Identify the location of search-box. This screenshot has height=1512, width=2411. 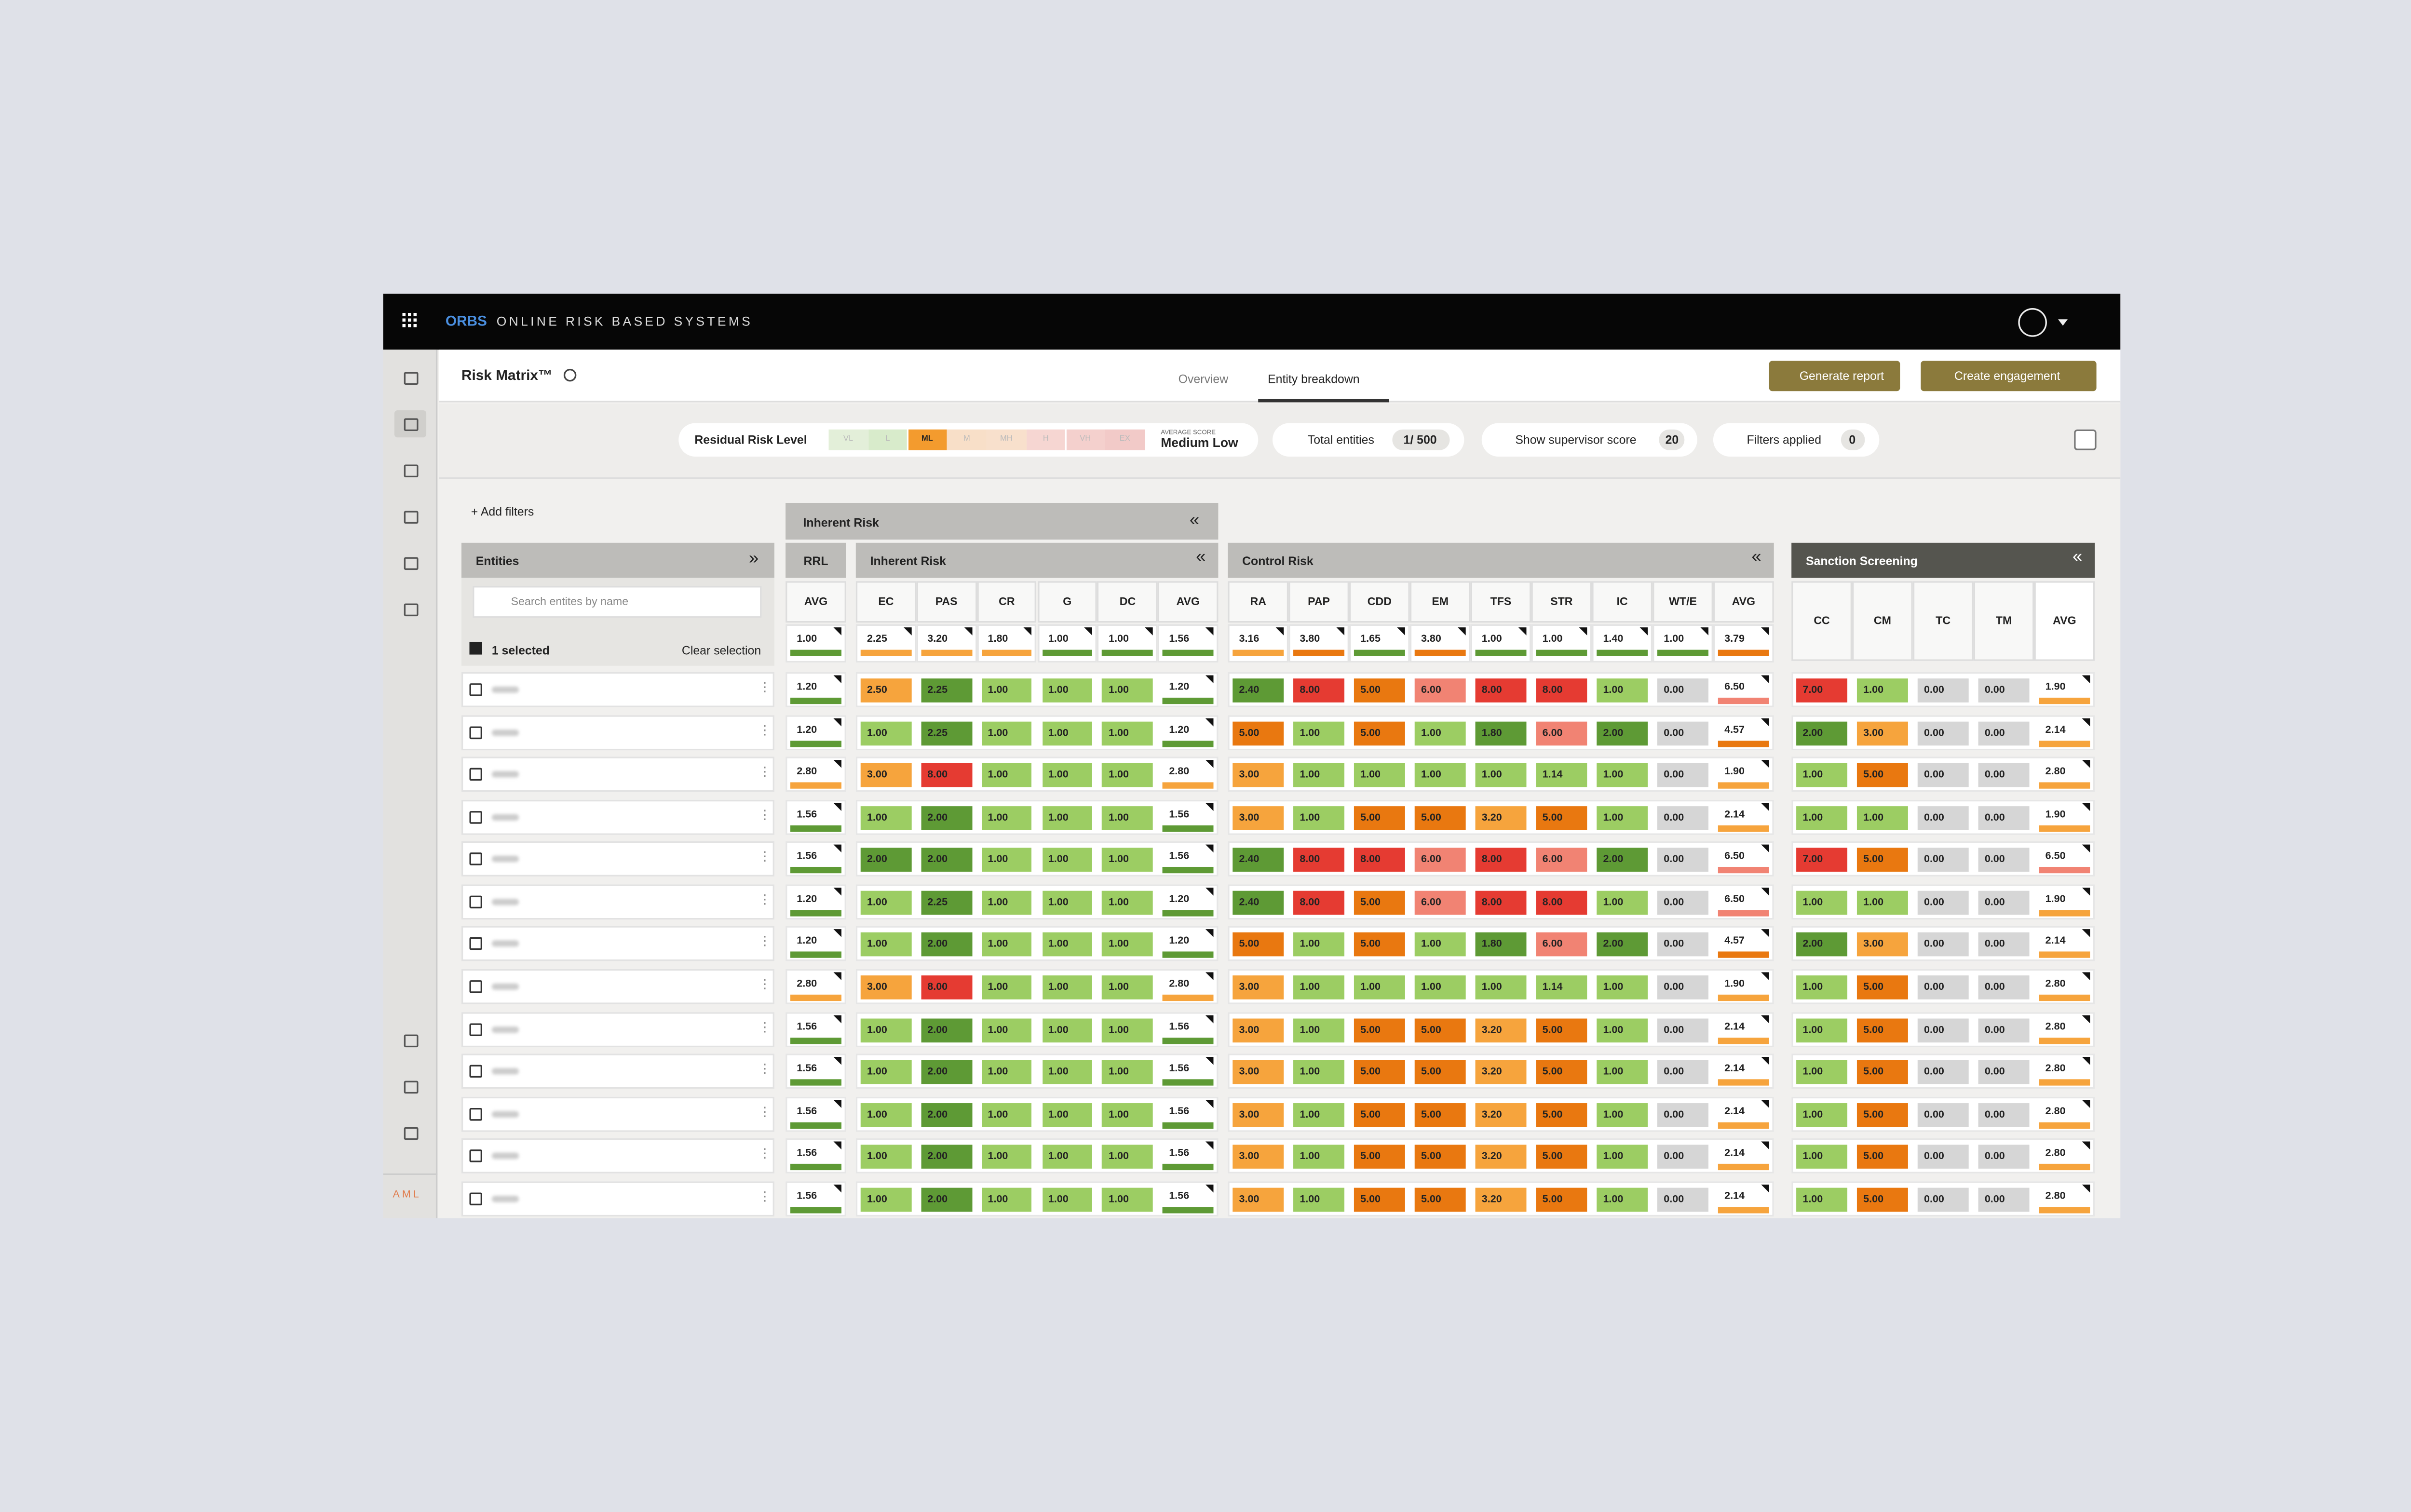
(617, 602).